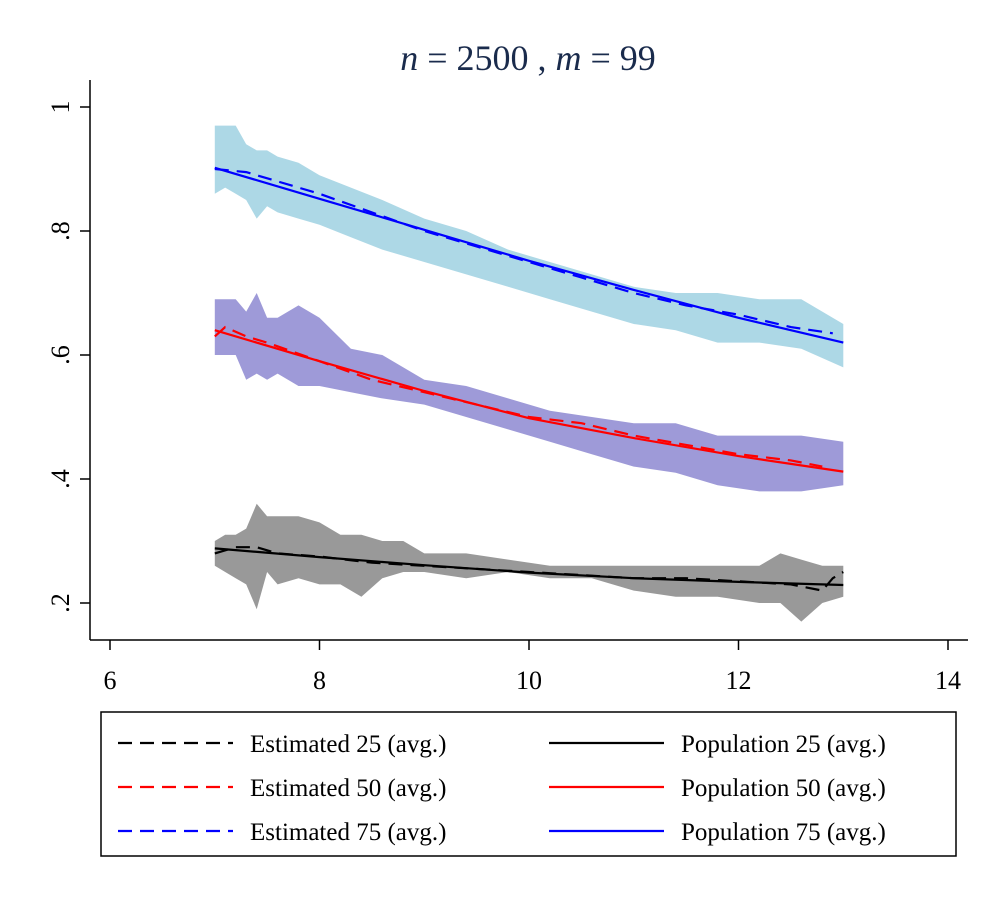 This screenshot has width=1000, height=900. I want to click on title-n-symbol: n, so click(409, 58).